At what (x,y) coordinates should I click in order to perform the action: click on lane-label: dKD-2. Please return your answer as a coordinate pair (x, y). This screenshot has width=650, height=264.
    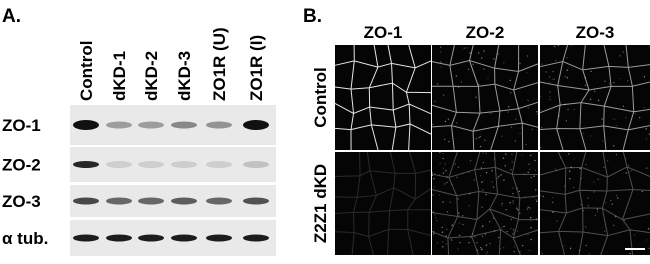
    Looking at the image, I should click on (151, 76).